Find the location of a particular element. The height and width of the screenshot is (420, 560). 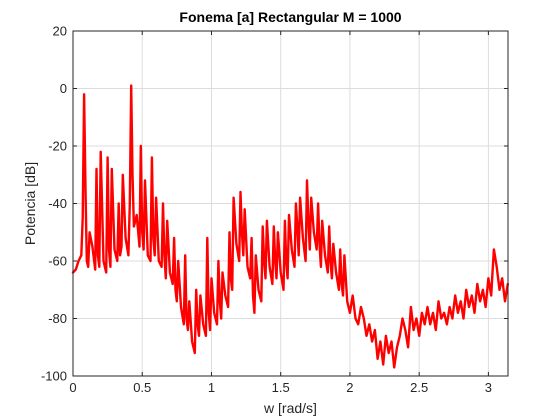

x-tick-label: 2.5 is located at coordinates (419, 387).